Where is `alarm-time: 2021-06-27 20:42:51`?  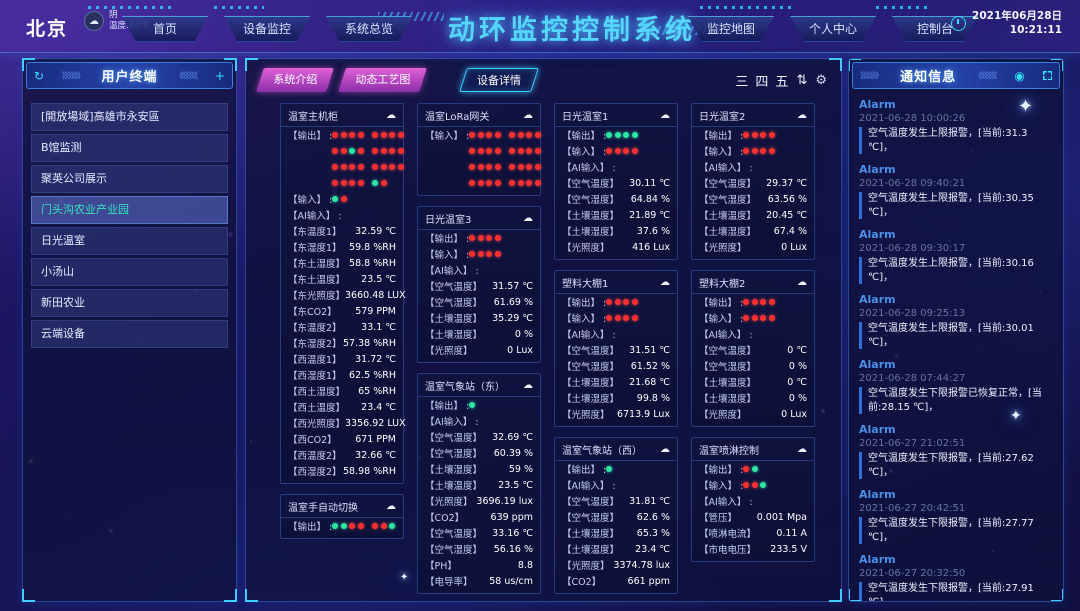 alarm-time: 2021-06-27 20:42:51 is located at coordinates (912, 508).